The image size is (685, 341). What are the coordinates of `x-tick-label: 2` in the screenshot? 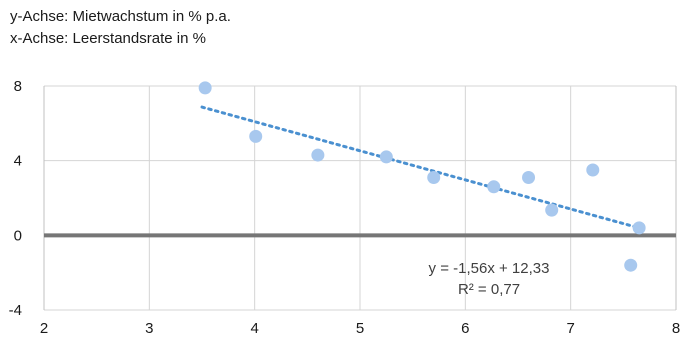 It's located at (44, 328).